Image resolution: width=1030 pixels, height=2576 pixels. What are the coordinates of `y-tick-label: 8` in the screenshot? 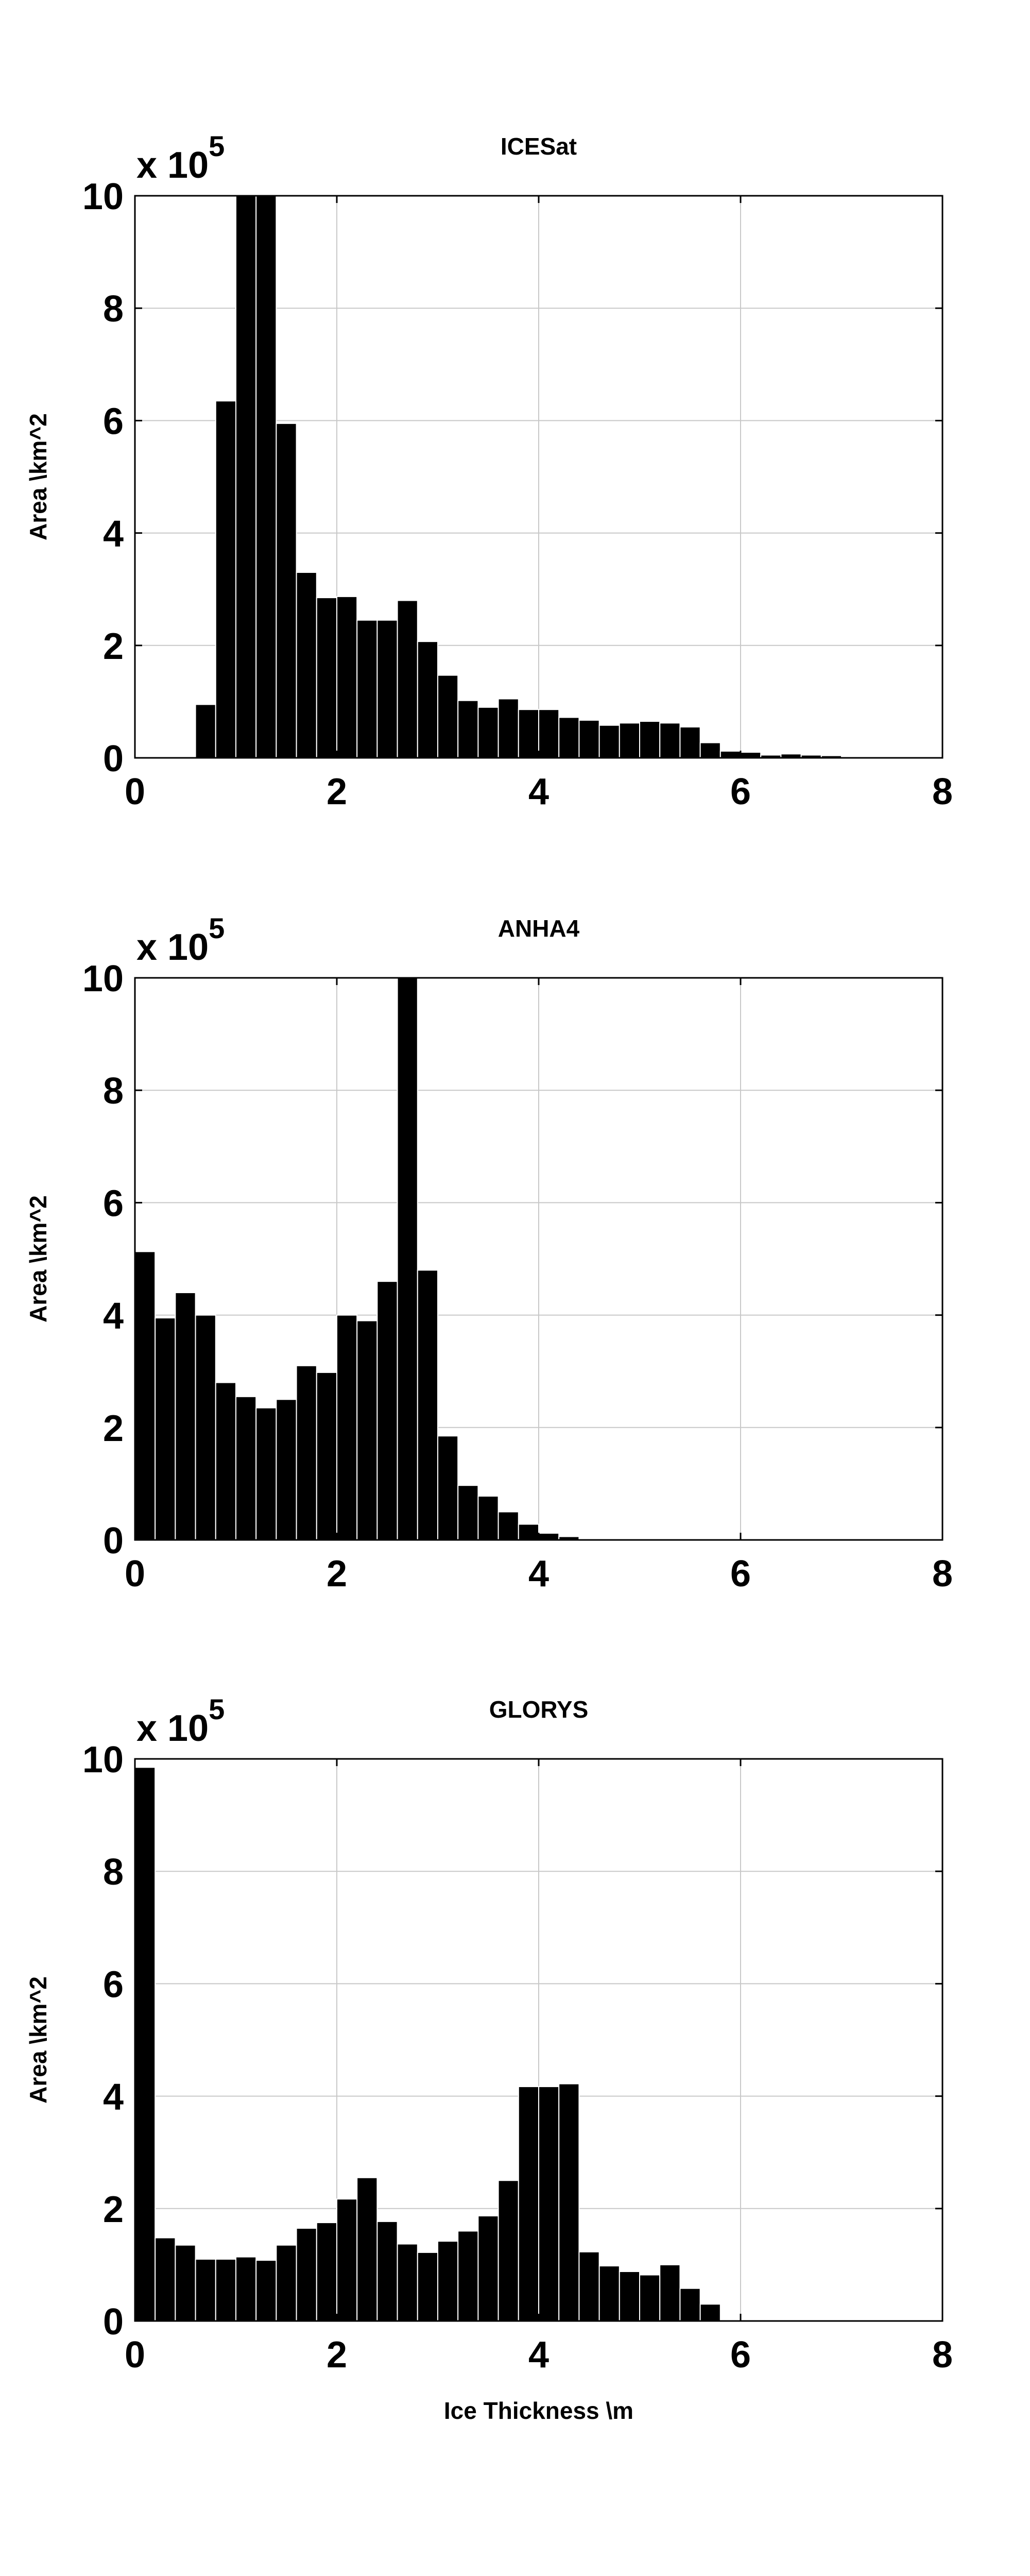 It's located at (114, 1872).